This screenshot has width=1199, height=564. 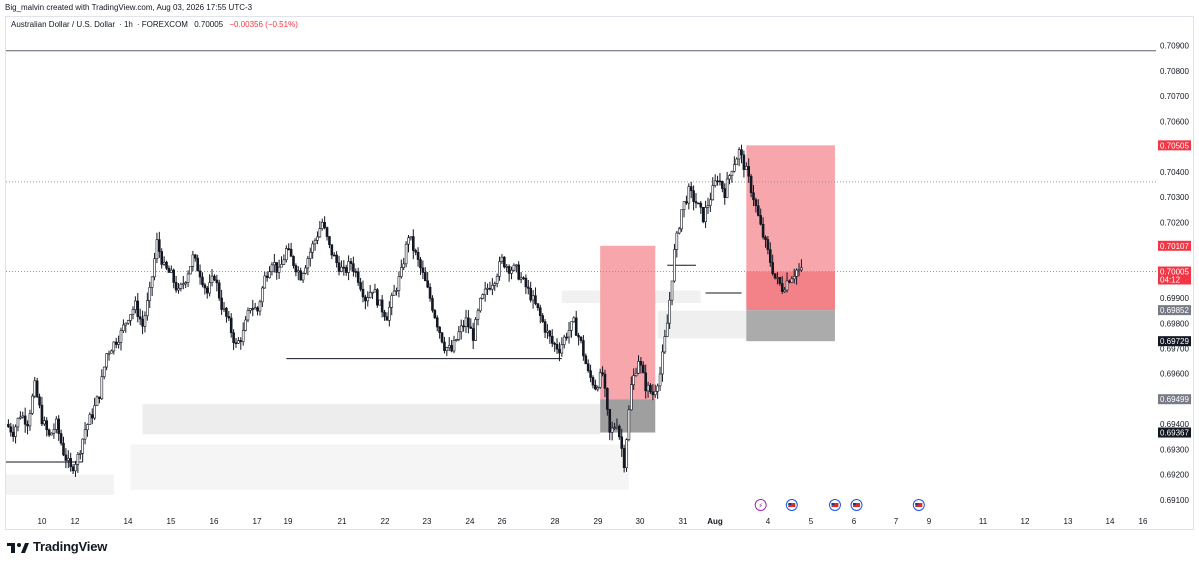 What do you see at coordinates (1174, 374) in the screenshot?
I see `price-tick-label: 0.69600` at bounding box center [1174, 374].